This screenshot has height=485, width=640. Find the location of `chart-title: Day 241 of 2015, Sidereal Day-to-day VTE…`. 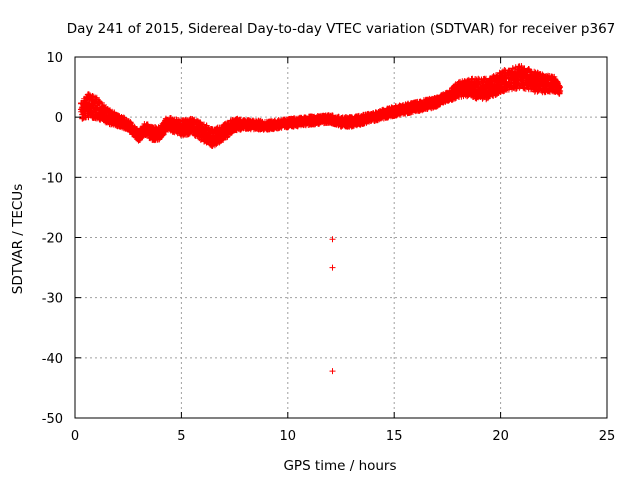

chart-title: Day 241 of 2015, Sidereal Day-to-day VTE… is located at coordinates (341, 29).